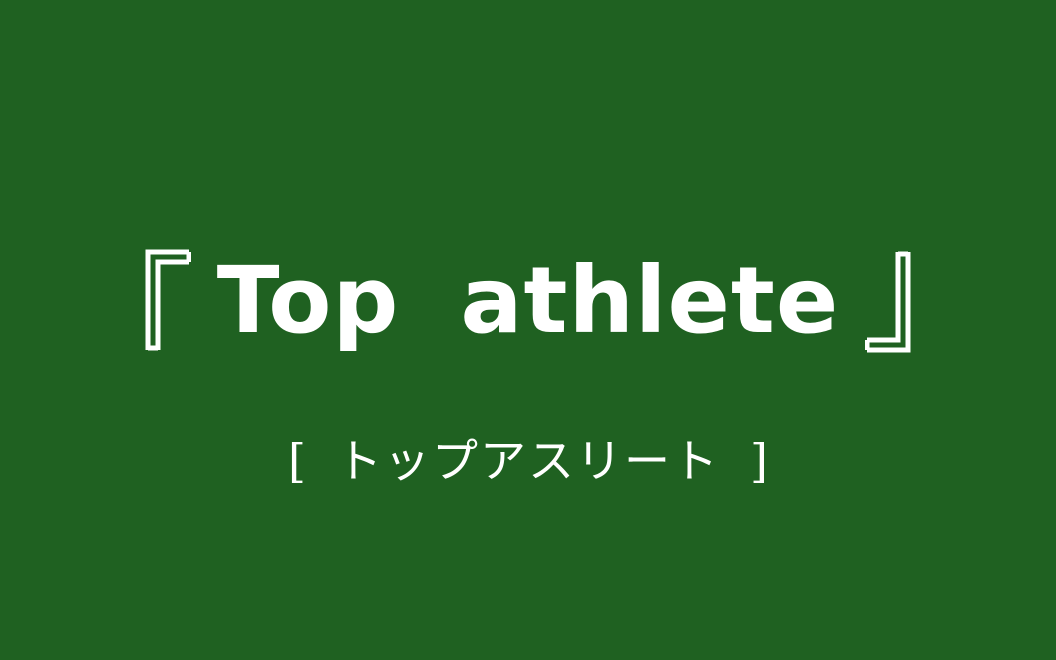  I want to click on title-text: Top athlete, so click(528, 300).